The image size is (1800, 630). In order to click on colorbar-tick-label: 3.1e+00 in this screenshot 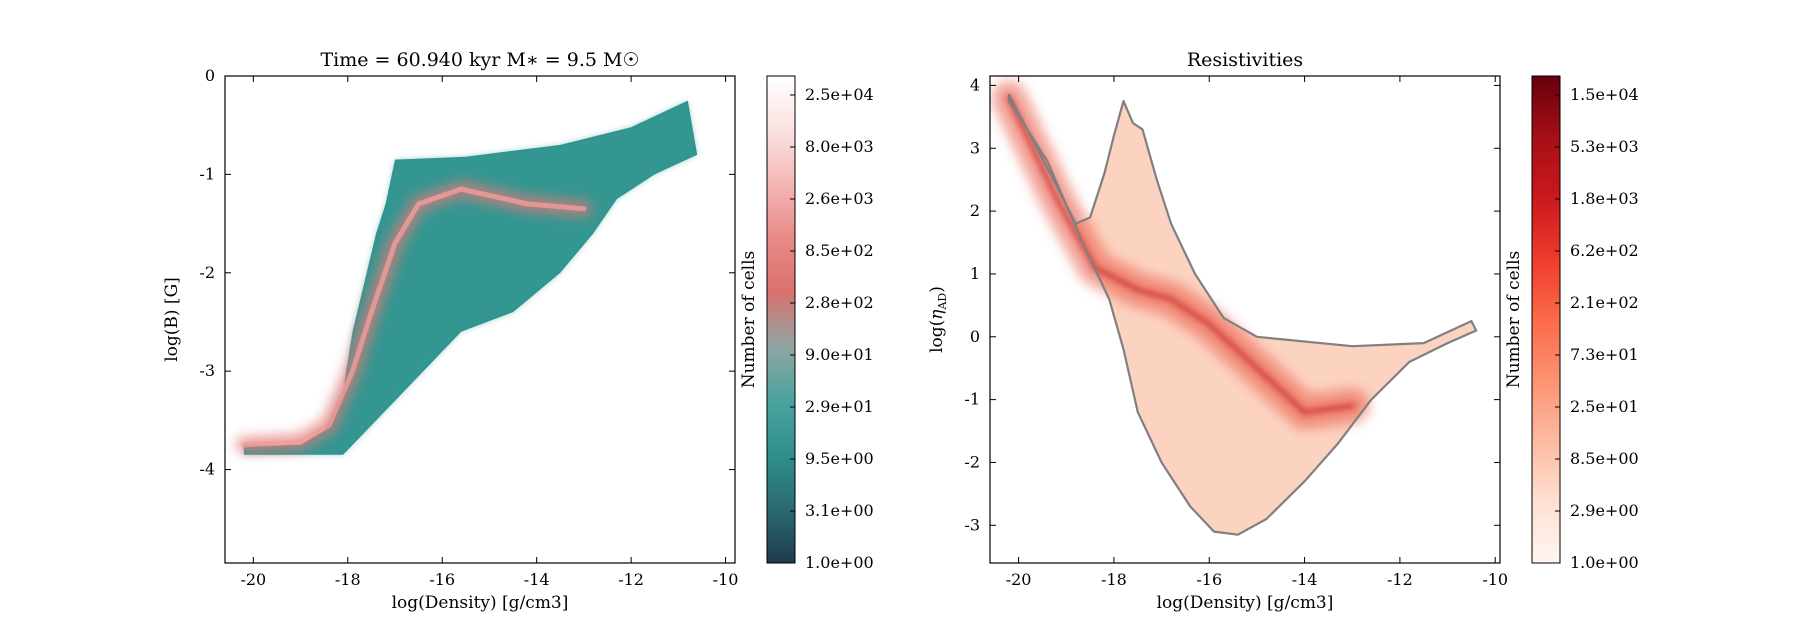, I will do `click(839, 510)`.